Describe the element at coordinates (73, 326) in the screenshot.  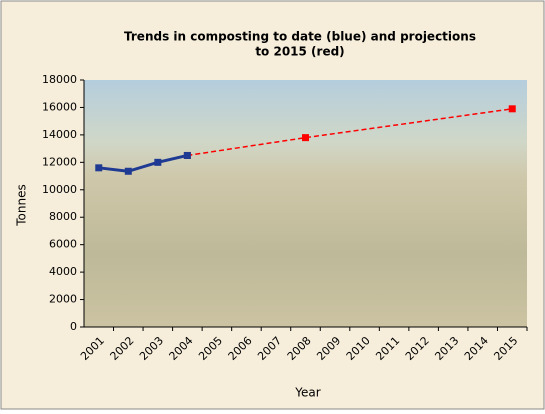
I see `y-tick-label: 0` at that location.